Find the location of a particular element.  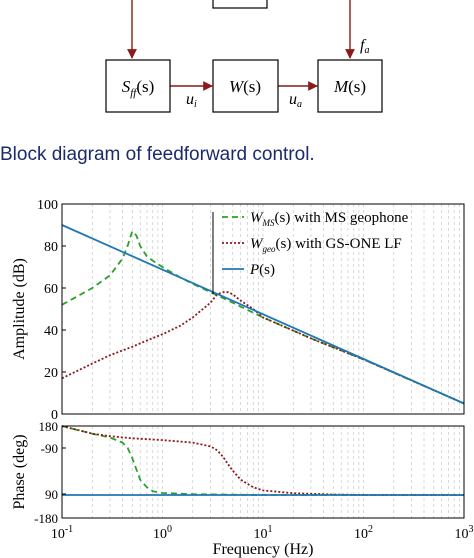

phase-xticks: 10⁻¹ 10⁰ 10¹ 10² 10³ is located at coordinates (262, 533).